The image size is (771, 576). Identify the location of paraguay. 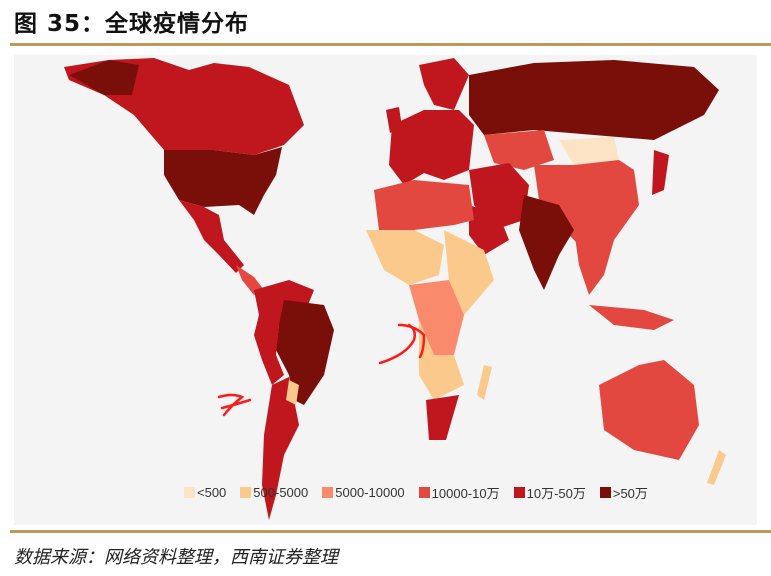
(292, 392).